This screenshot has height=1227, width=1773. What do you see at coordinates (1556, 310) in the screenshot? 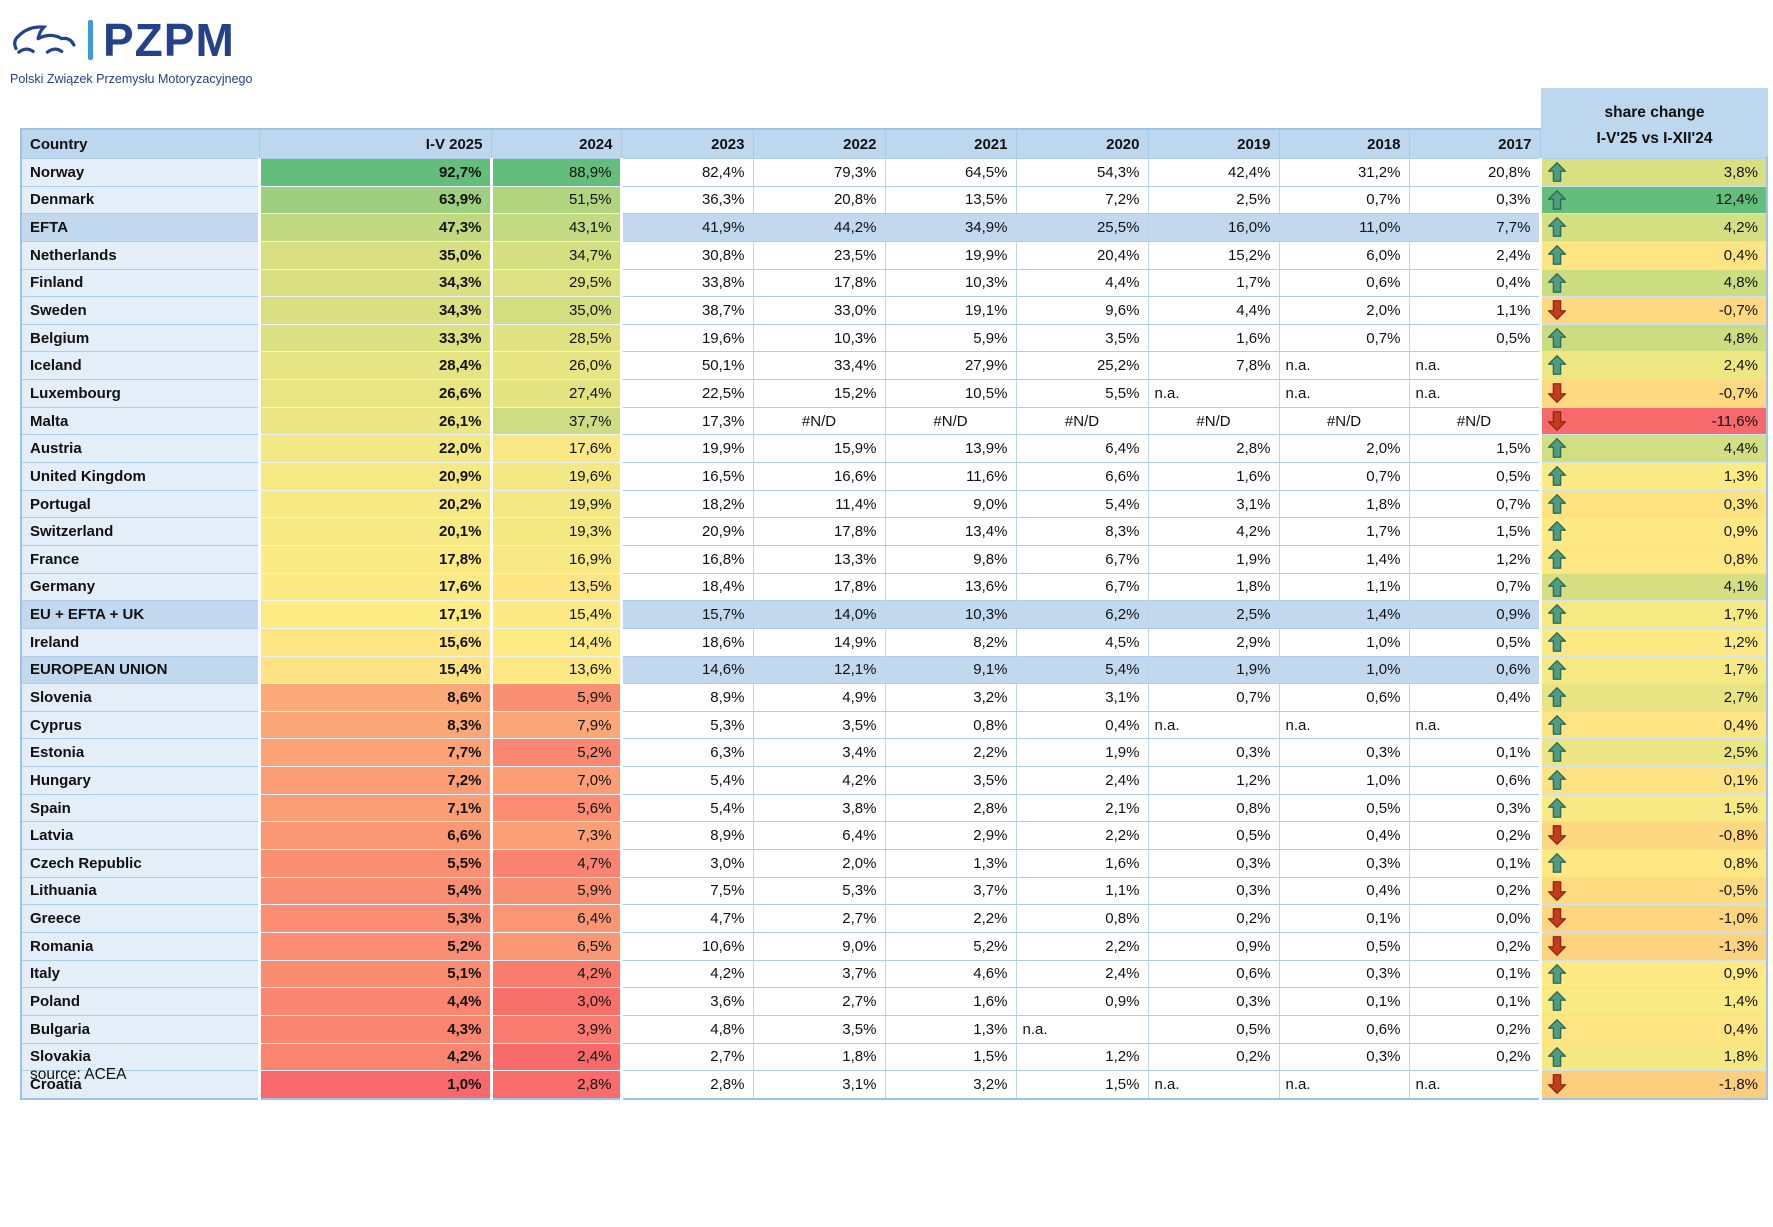
I see `down-arrow-icon` at bounding box center [1556, 310].